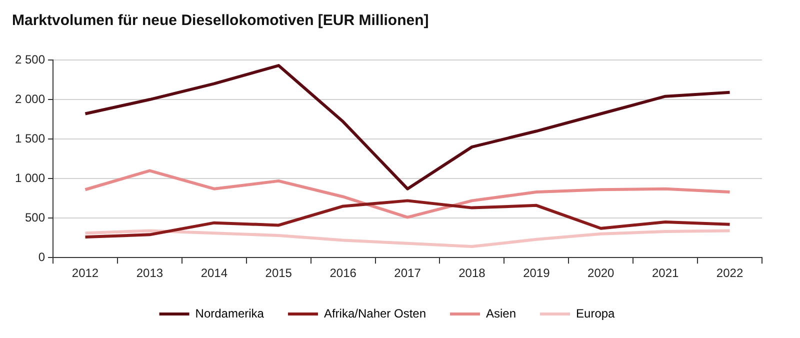  What do you see at coordinates (536, 273) in the screenshot?
I see `x-tick-label: 2019` at bounding box center [536, 273].